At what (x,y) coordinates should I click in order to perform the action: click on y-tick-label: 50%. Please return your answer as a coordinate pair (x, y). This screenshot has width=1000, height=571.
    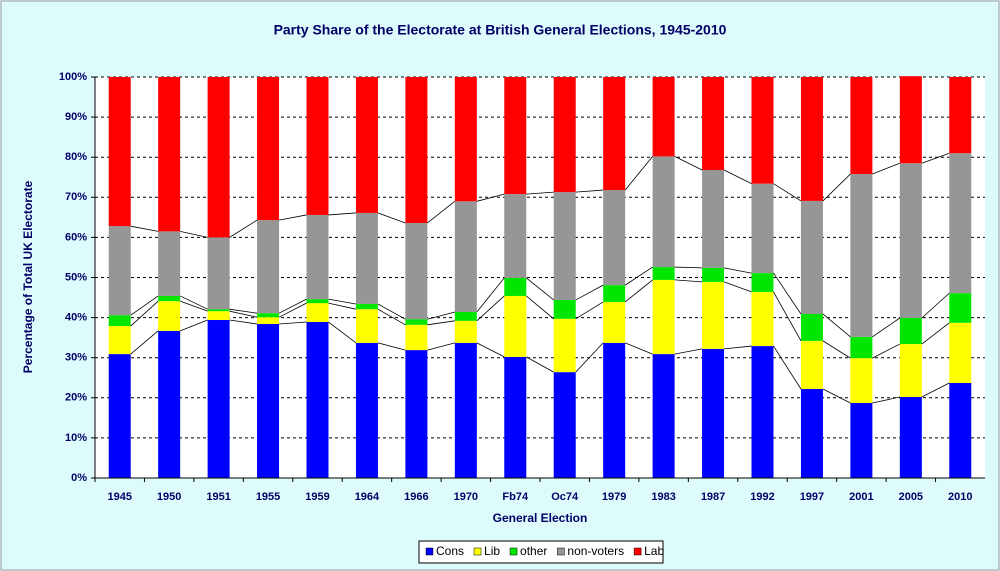
    Looking at the image, I should click on (76, 277).